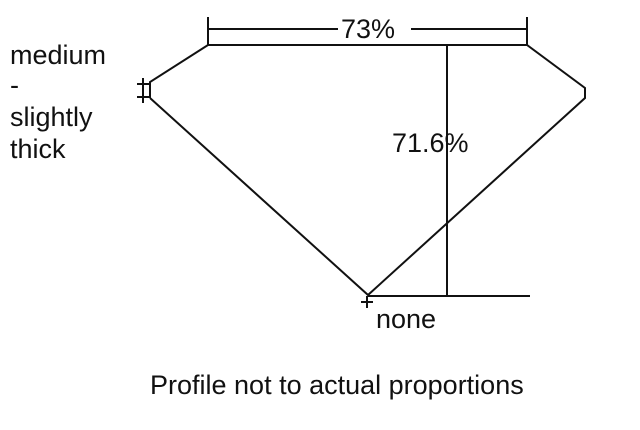  I want to click on girdle-label-line4: thick, so click(38, 149).